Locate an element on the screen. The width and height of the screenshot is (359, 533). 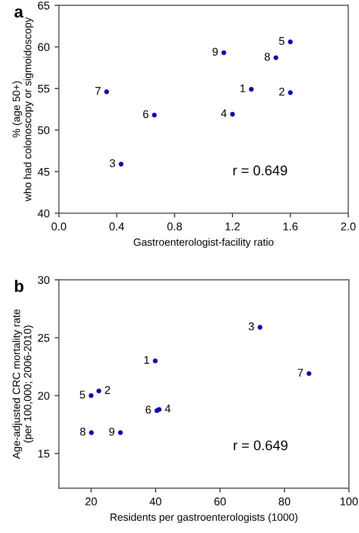
text: b is located at coordinates (19, 286).